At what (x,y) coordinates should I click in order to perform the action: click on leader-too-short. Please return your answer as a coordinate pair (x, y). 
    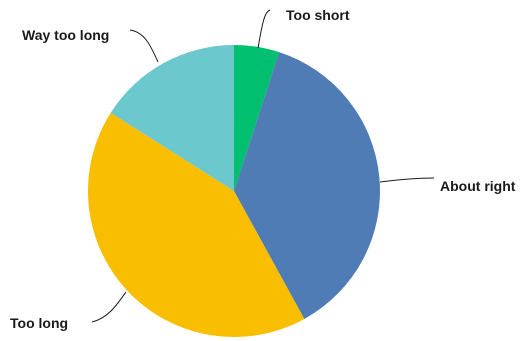
    Looking at the image, I should click on (264, 29).